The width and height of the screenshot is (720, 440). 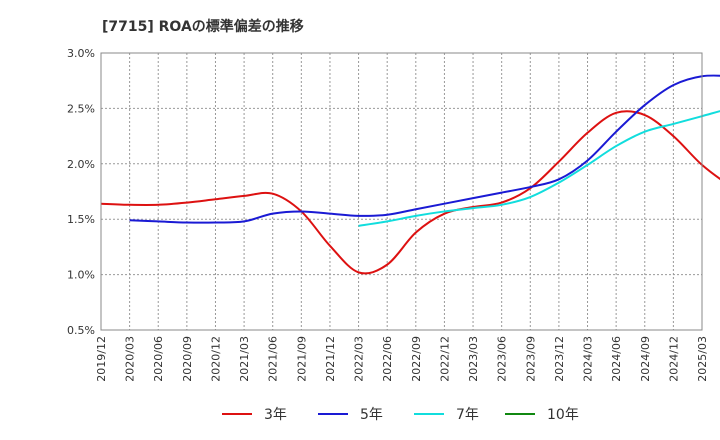 I want to click on x-tick-label: 2024/09, so click(x=645, y=359).